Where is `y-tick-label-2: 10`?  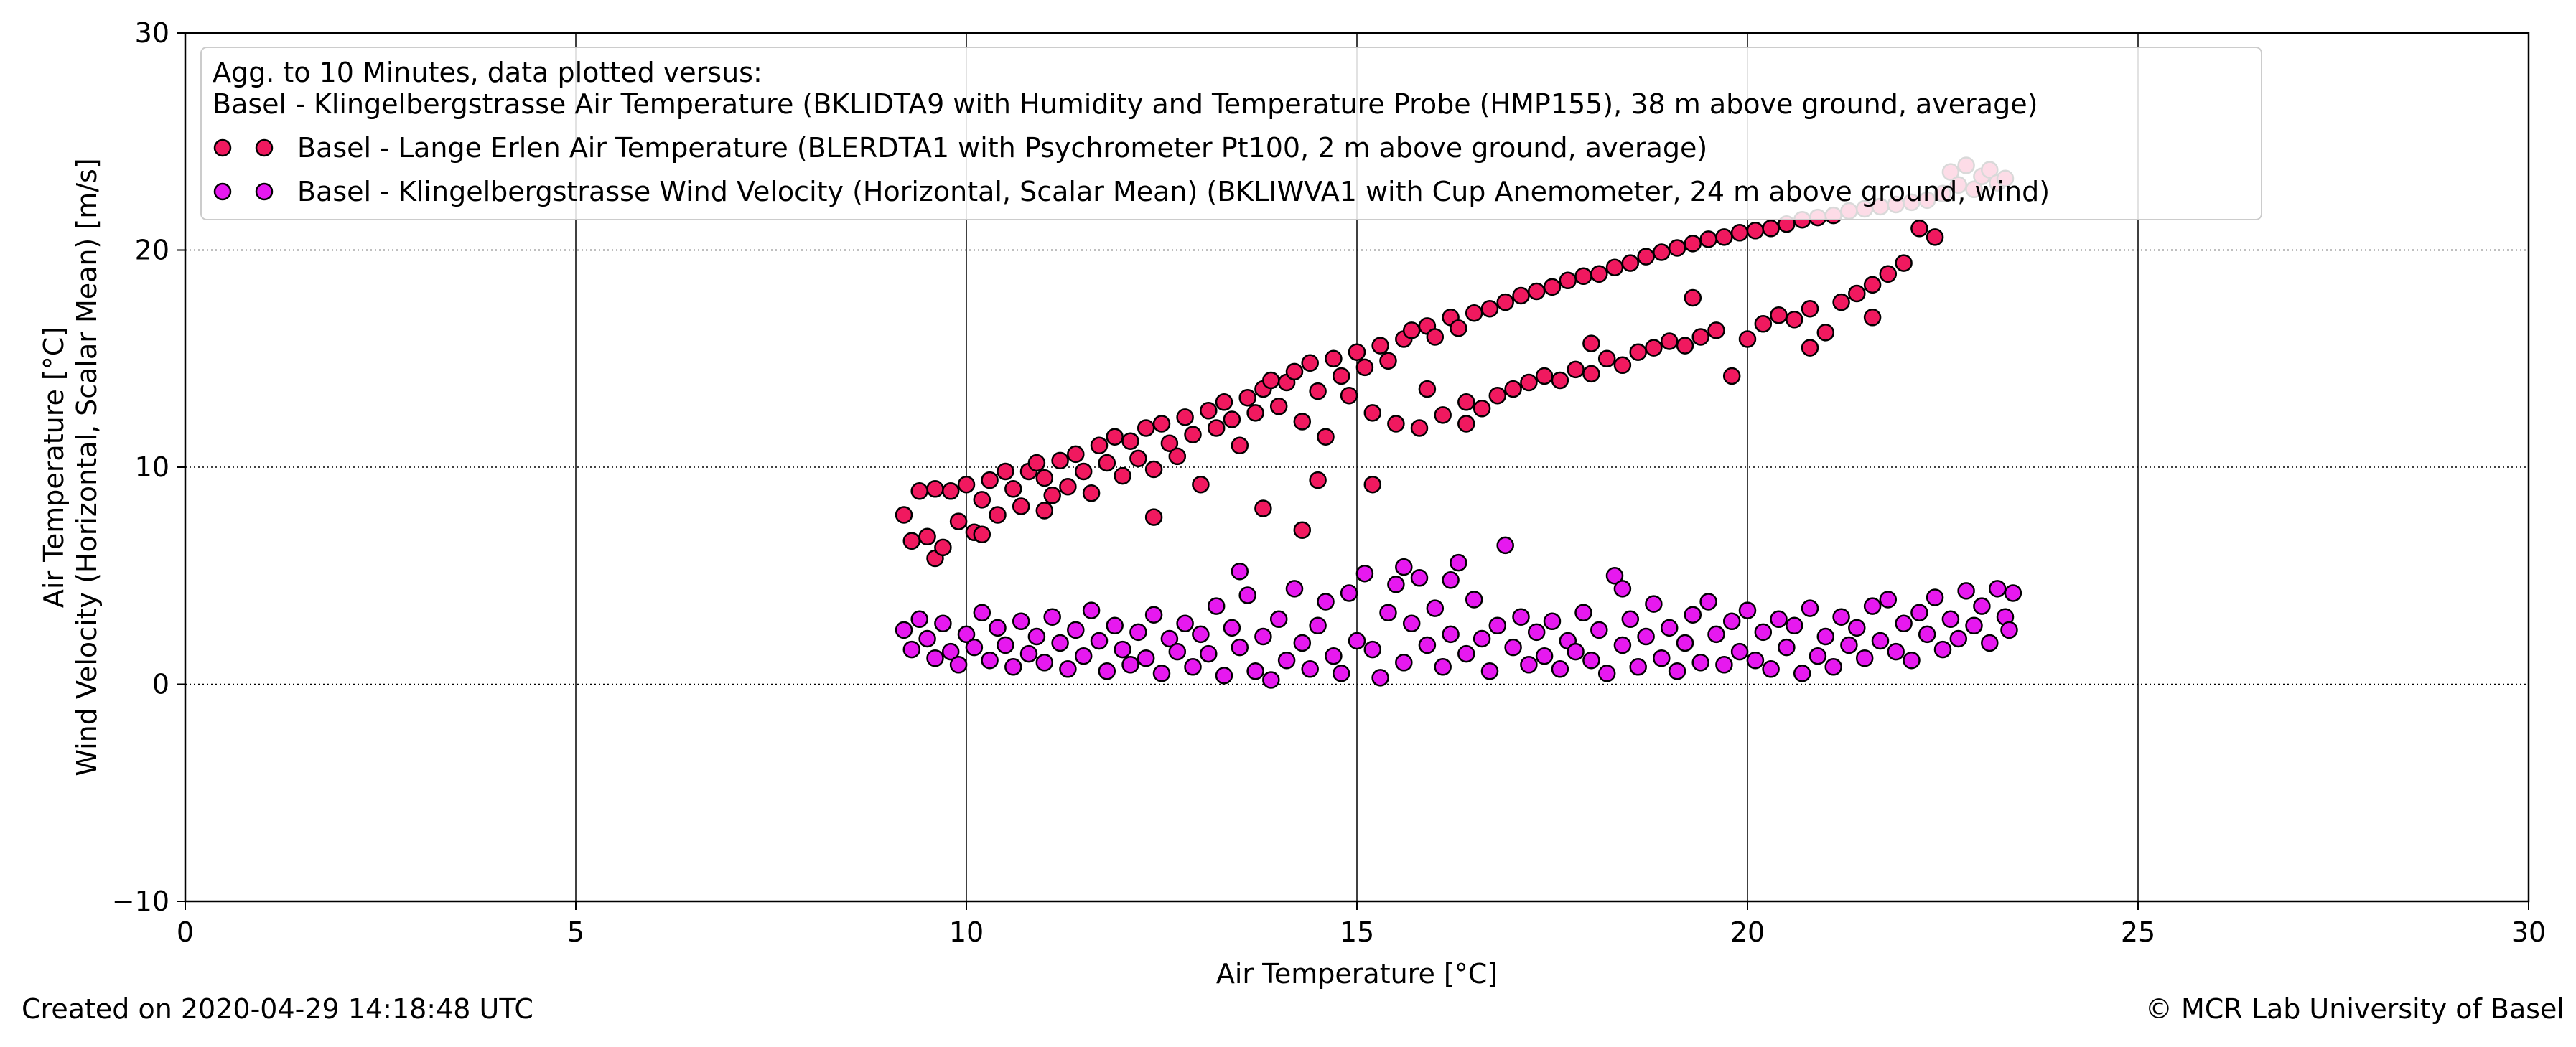
y-tick-label-2: 10 is located at coordinates (152, 467).